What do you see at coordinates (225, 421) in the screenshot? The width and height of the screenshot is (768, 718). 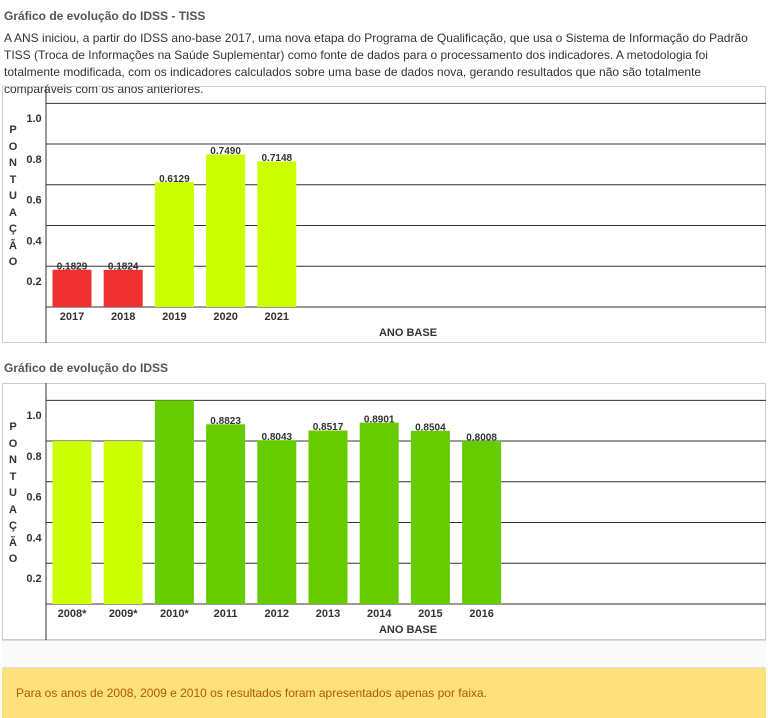 I see `value-label: 0.8823` at bounding box center [225, 421].